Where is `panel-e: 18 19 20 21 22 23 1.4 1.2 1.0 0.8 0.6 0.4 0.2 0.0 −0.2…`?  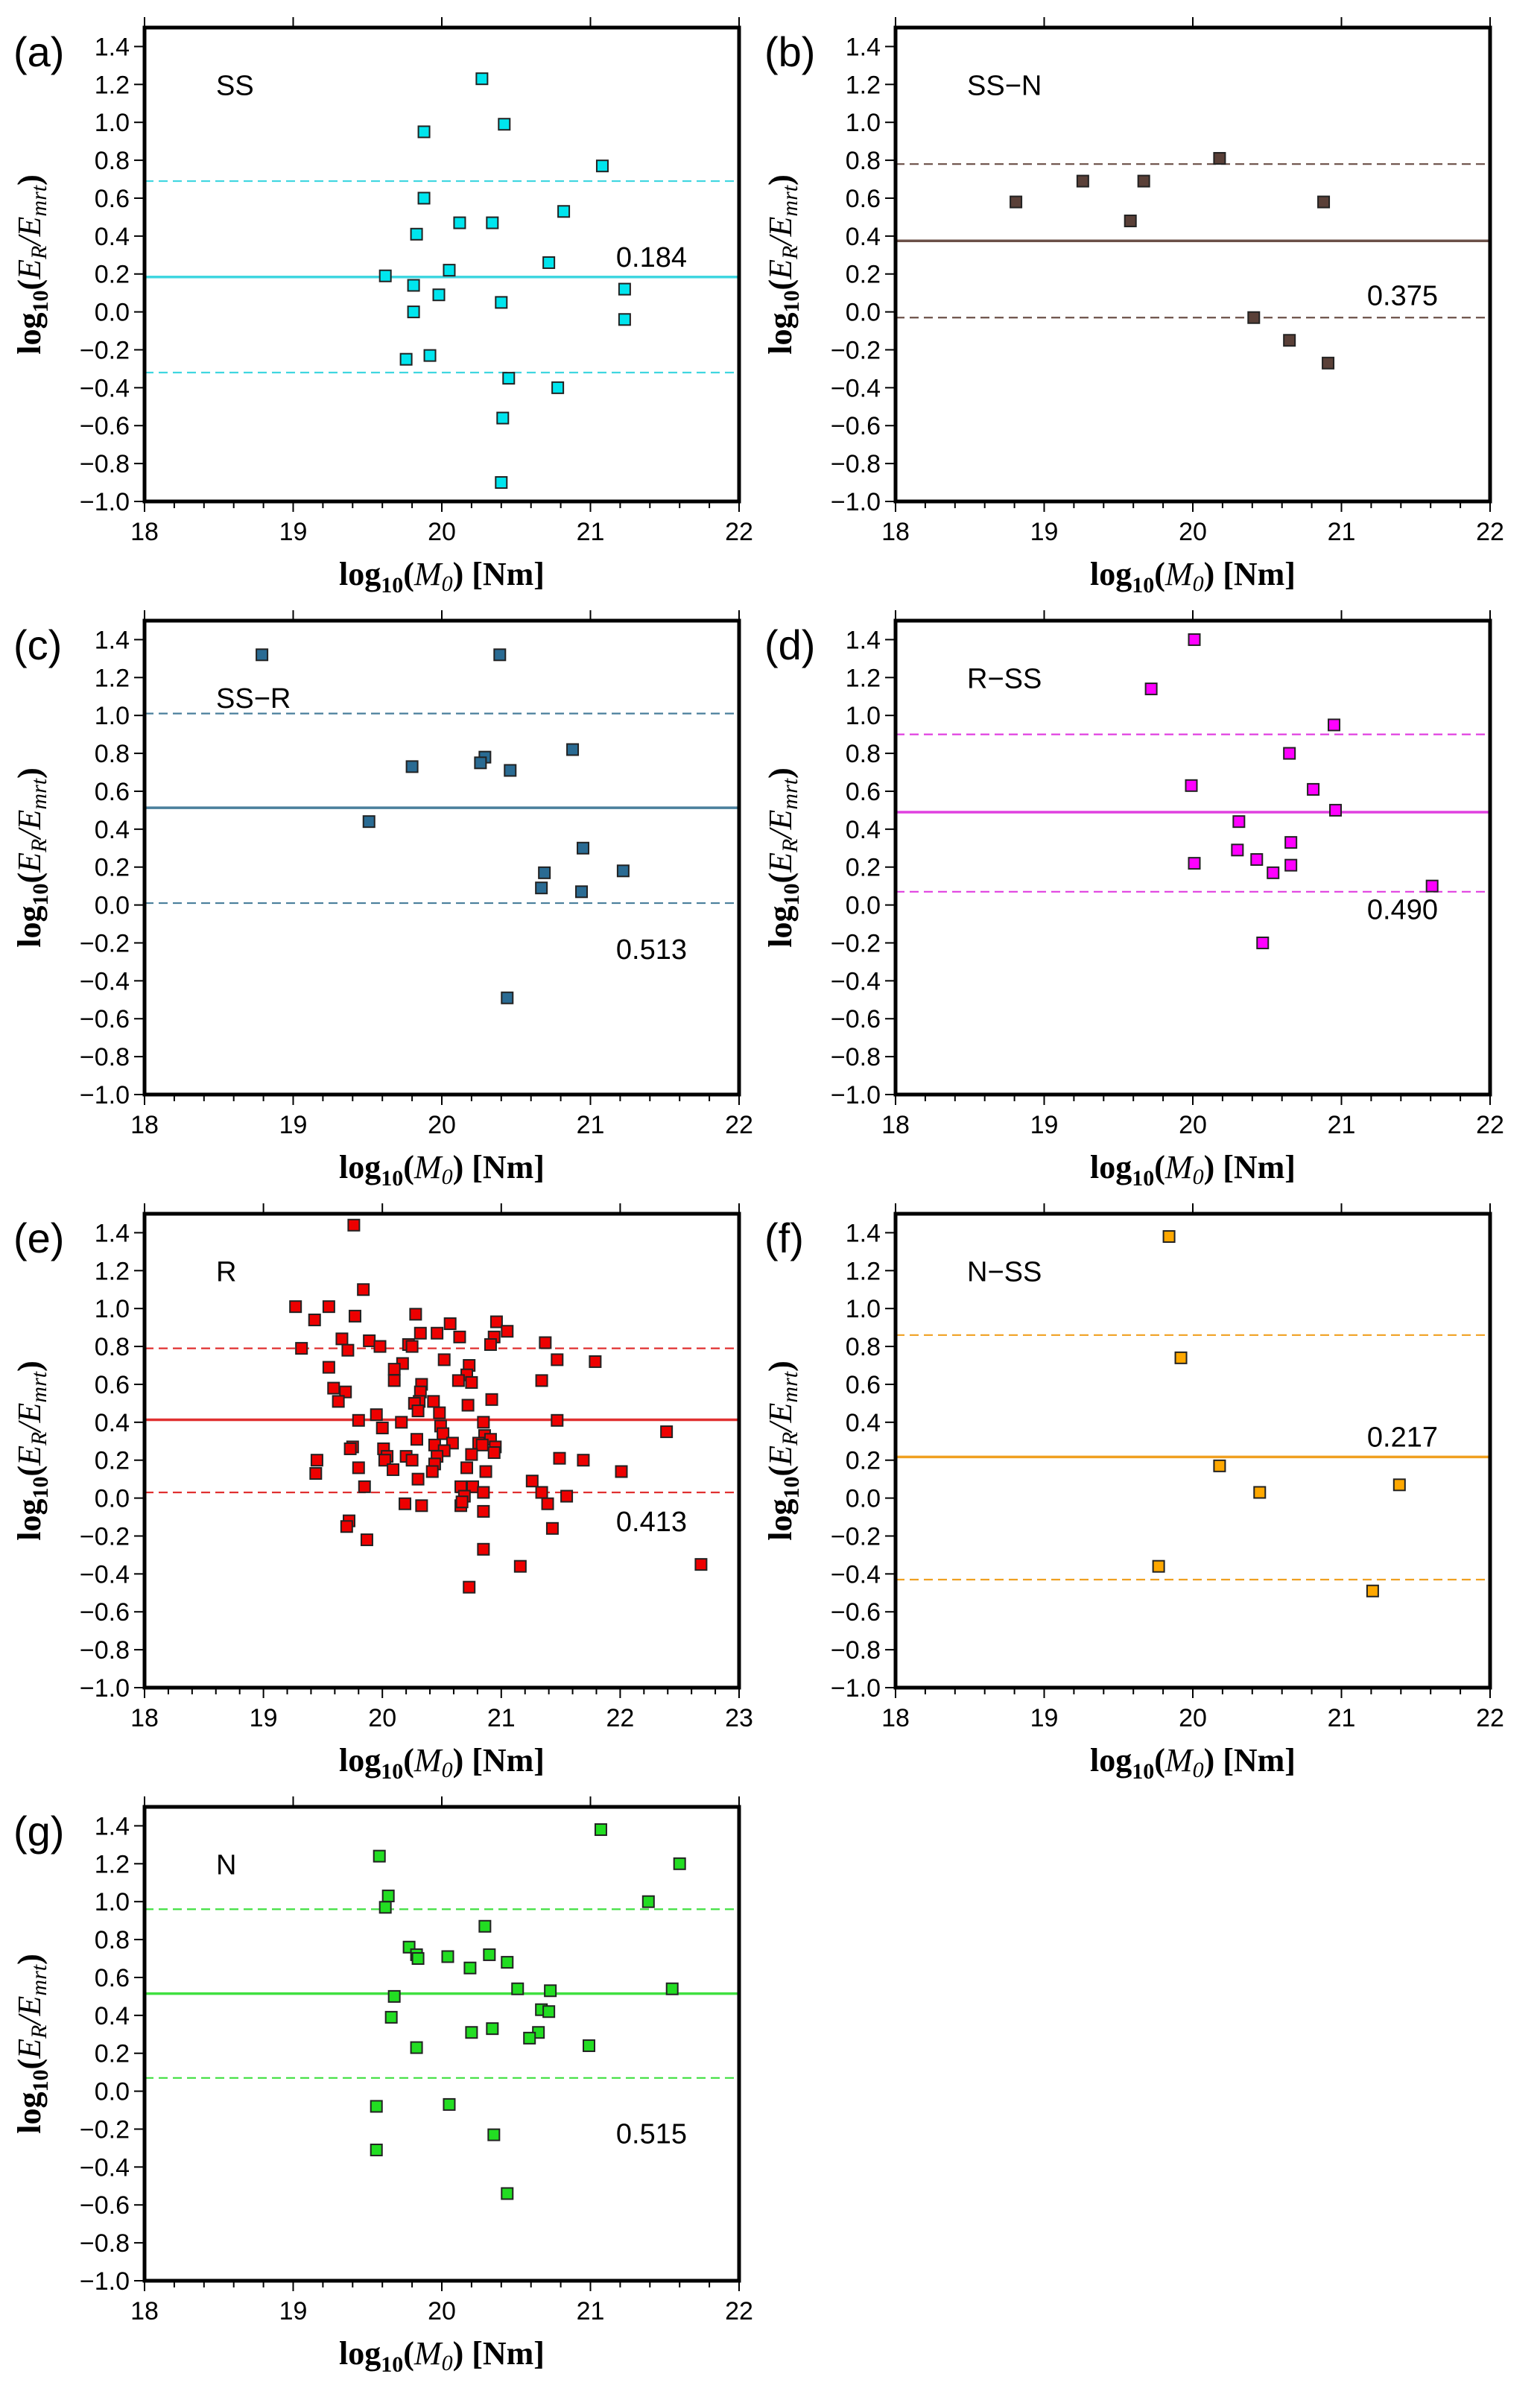
panel-e: 18 19 20 21 22 23 1.4 1.2 1.0 0.8 0.6 0.4 0.2 0.0 −0.2… is located at coordinates (382, 1493).